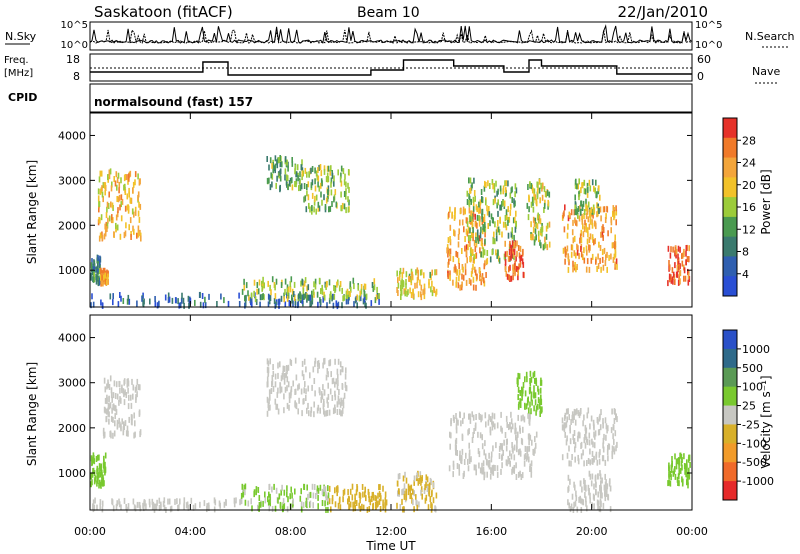 The height and width of the screenshot is (554, 800). Describe the element at coordinates (754, 443) in the screenshot. I see `colorbar-tick-label: -100` at that location.